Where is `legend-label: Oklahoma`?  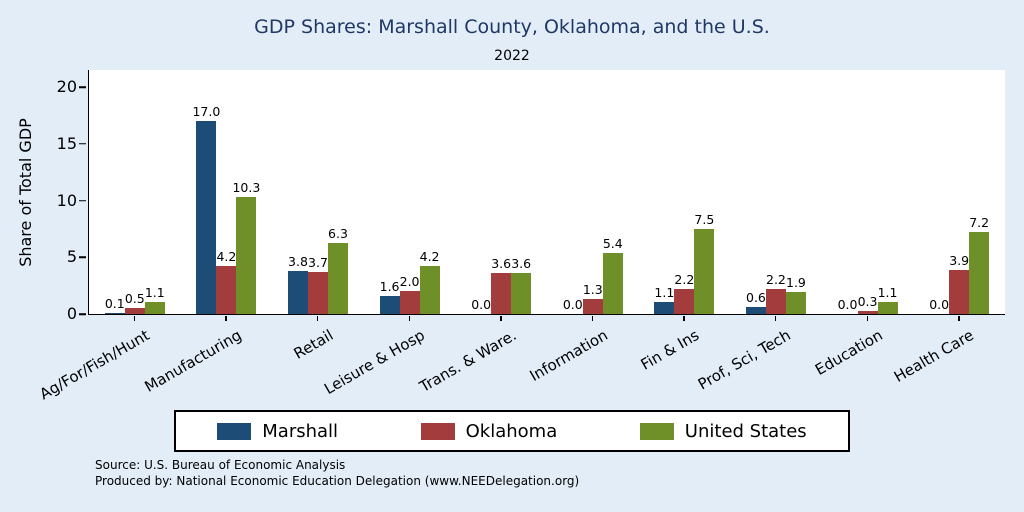
legend-label: Oklahoma is located at coordinates (511, 431).